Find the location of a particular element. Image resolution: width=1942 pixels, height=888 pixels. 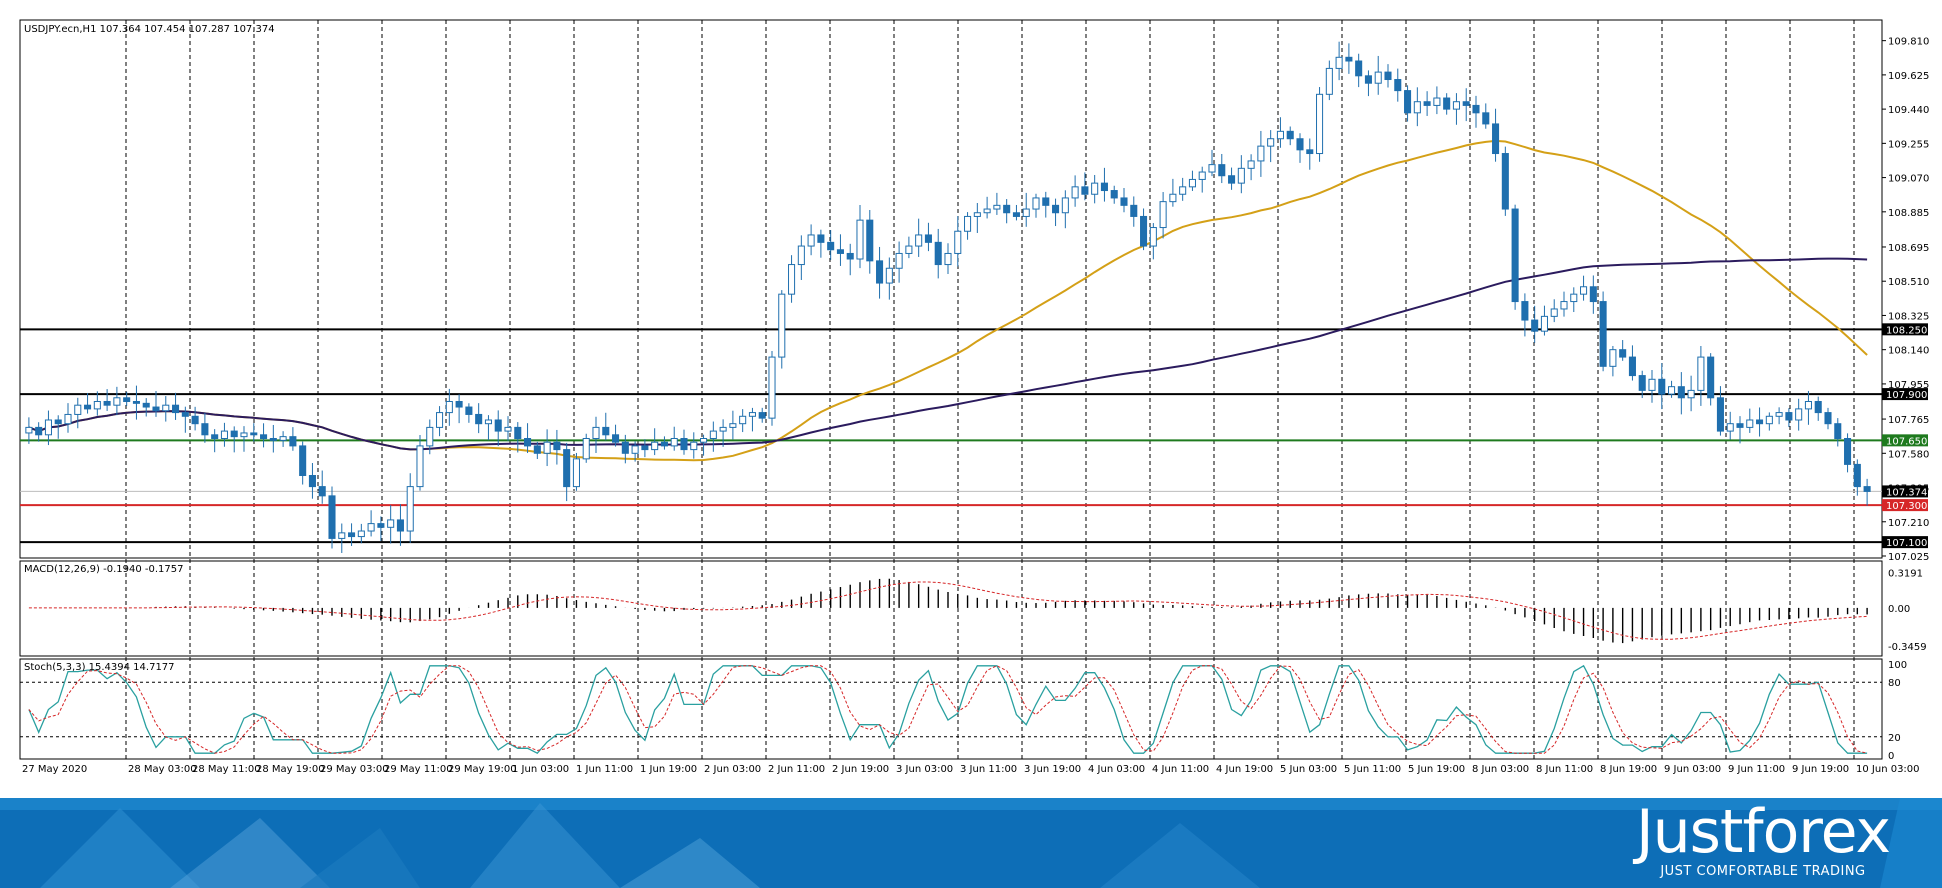

y-tick-label: 109.440 is located at coordinates (1908, 110).